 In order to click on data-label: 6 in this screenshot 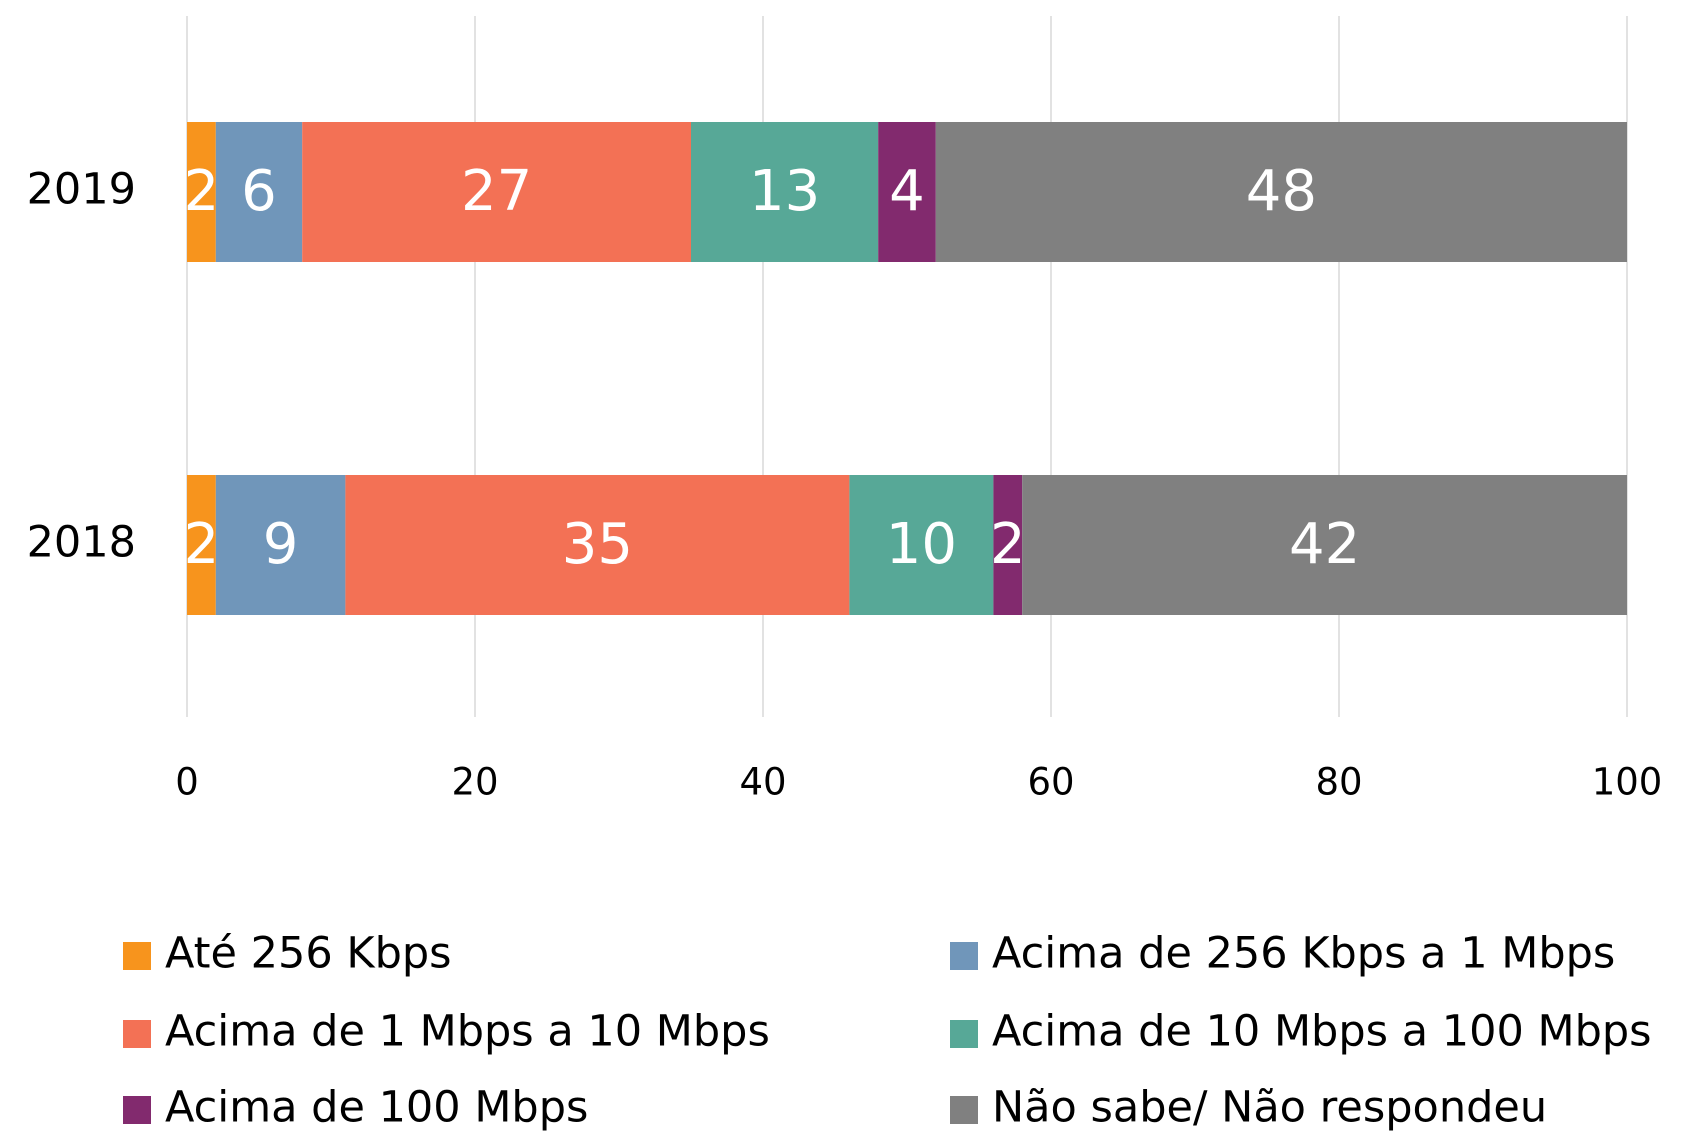, I will do `click(259, 191)`.